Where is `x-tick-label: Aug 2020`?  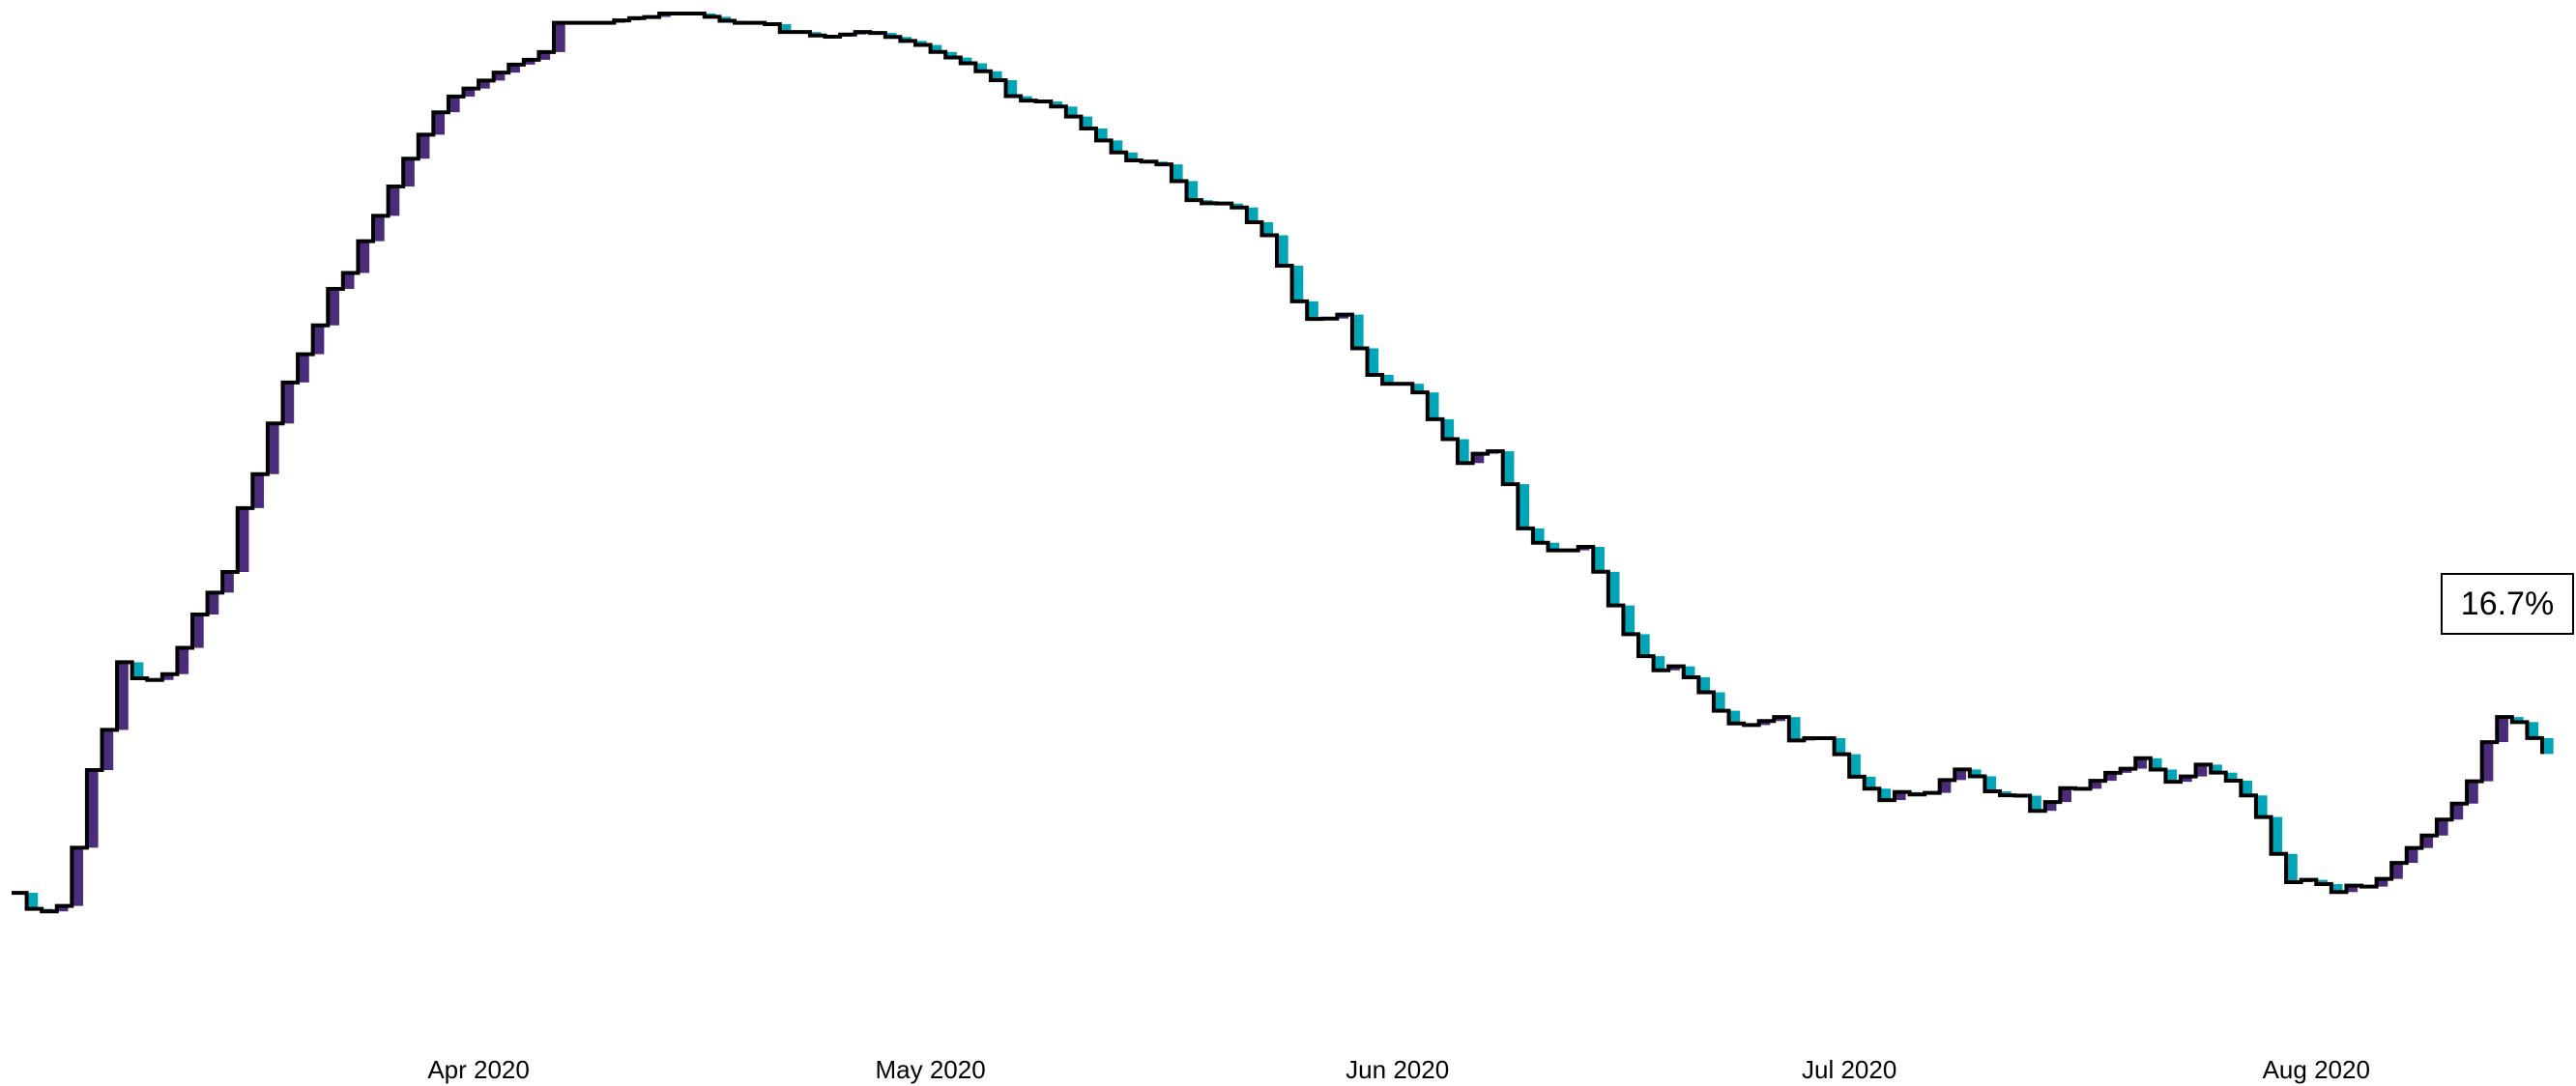 x-tick-label: Aug 2020 is located at coordinates (2316, 1069).